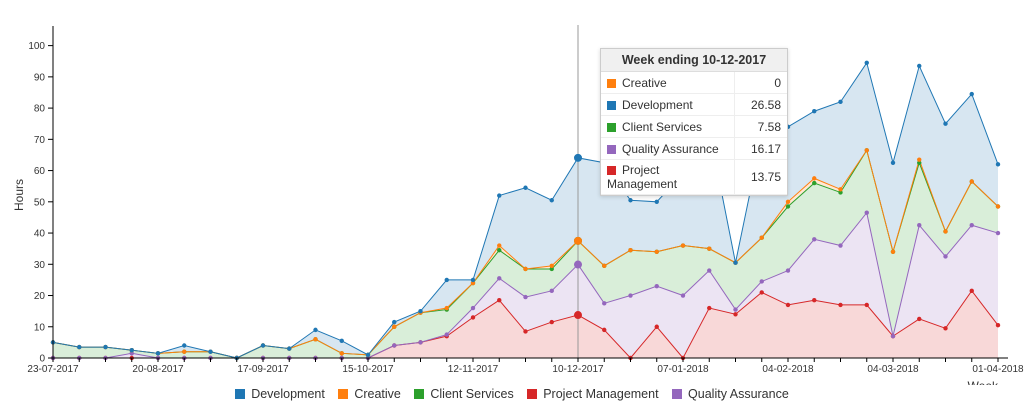 The image size is (1024, 415). What do you see at coordinates (593, 394) in the screenshot?
I see `legend-item-project-management: Project Management` at bounding box center [593, 394].